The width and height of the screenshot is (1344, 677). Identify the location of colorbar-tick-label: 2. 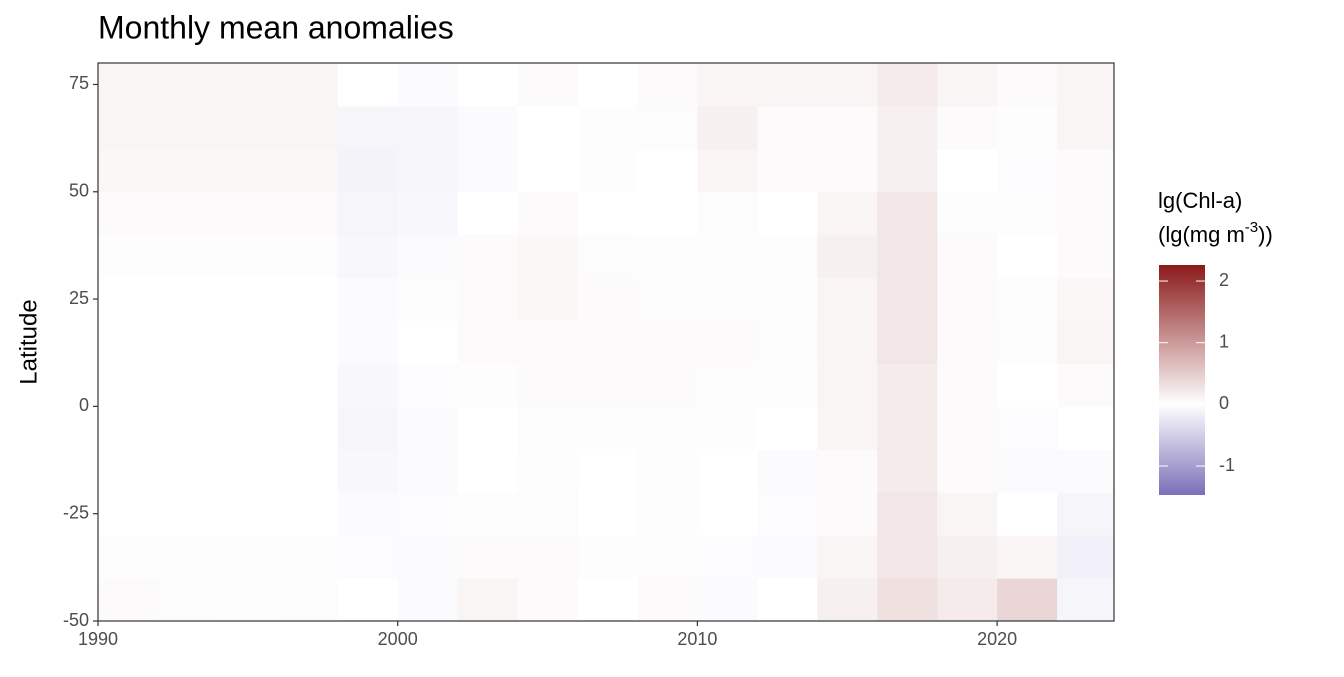
(1224, 280).